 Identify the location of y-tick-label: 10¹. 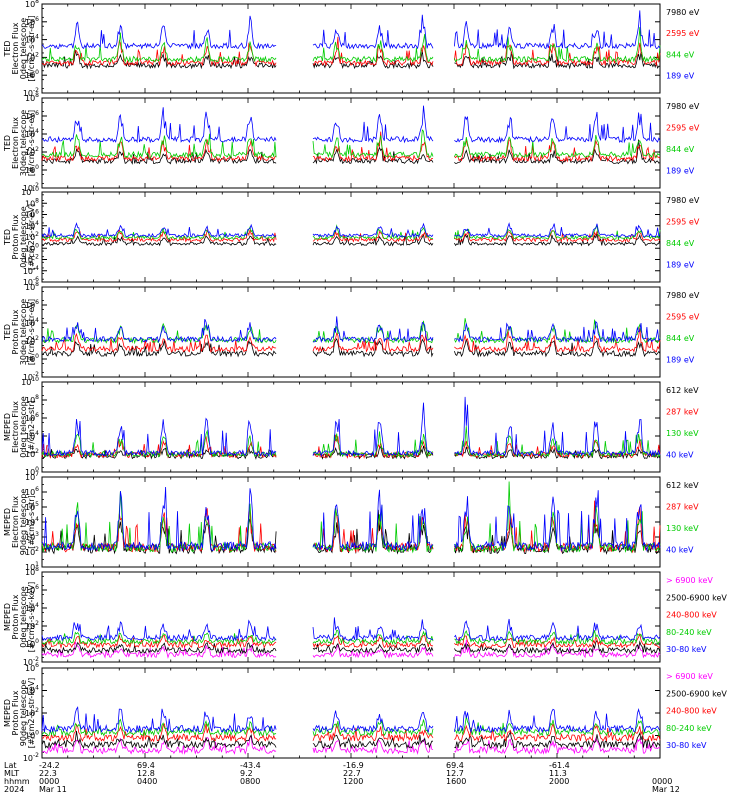
(32, 566).